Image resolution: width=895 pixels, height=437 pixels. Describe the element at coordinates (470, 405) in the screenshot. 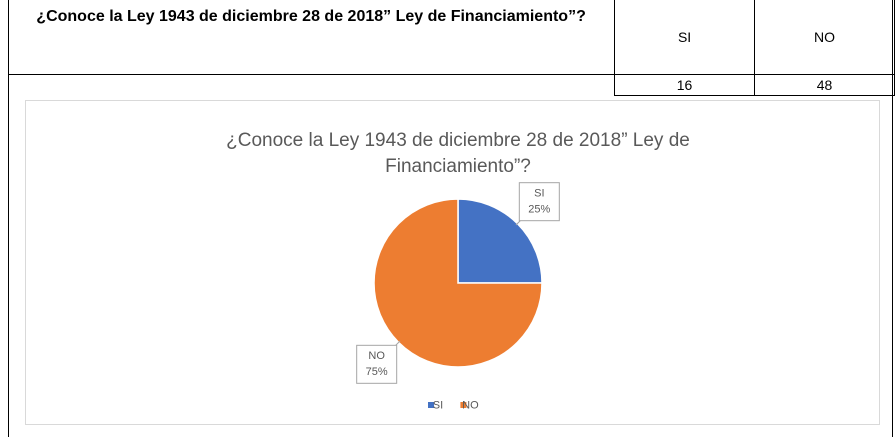

I see `legend-label: NO` at that location.